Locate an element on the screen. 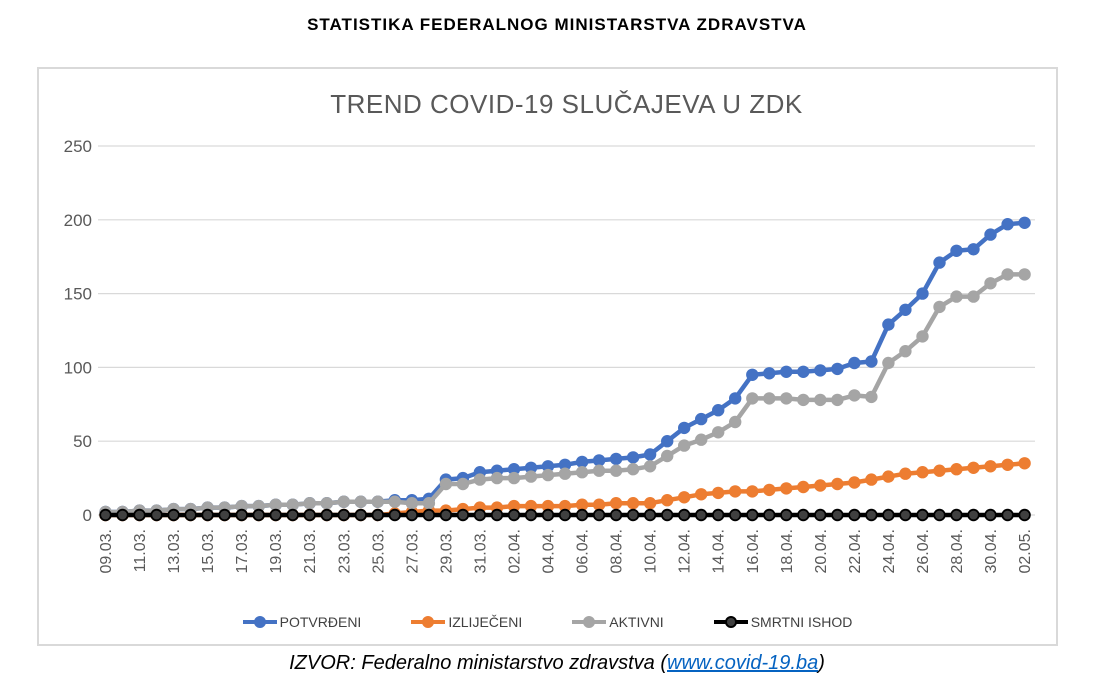 The height and width of the screenshot is (699, 1114). x-tick-label: 29.03. is located at coordinates (446, 551).